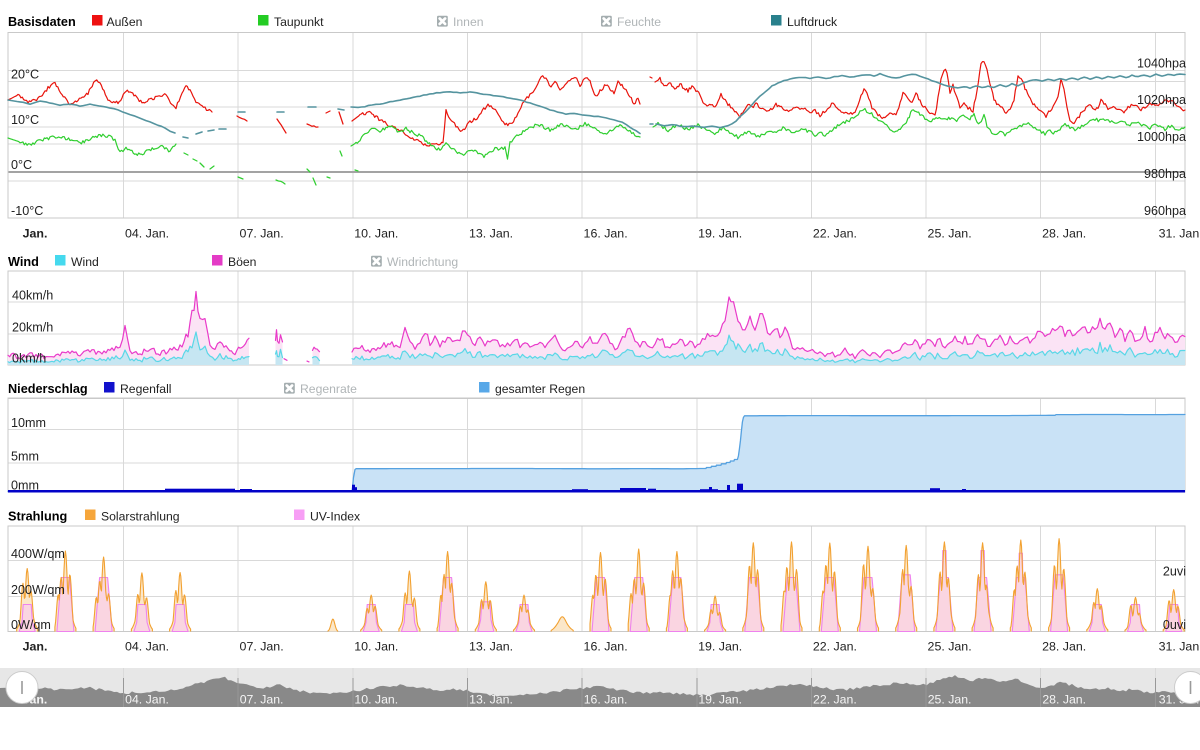 The width and height of the screenshot is (1200, 750). What do you see at coordinates (1165, 211) in the screenshot?
I see `svg-text: 960hpa` at bounding box center [1165, 211].